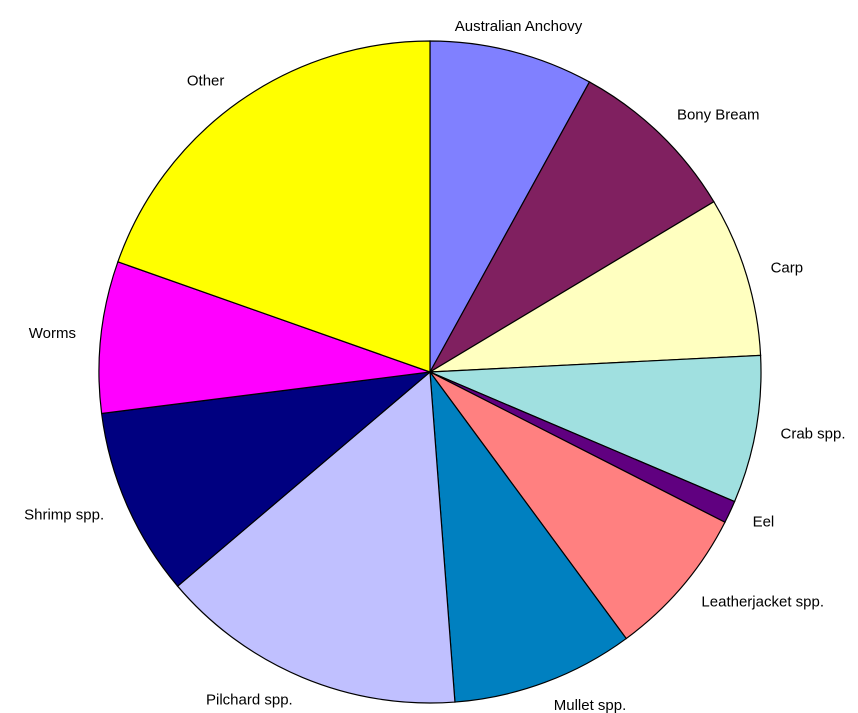 Image resolution: width=858 pixels, height=713 pixels. I want to click on slice-label: Carp, so click(787, 267).